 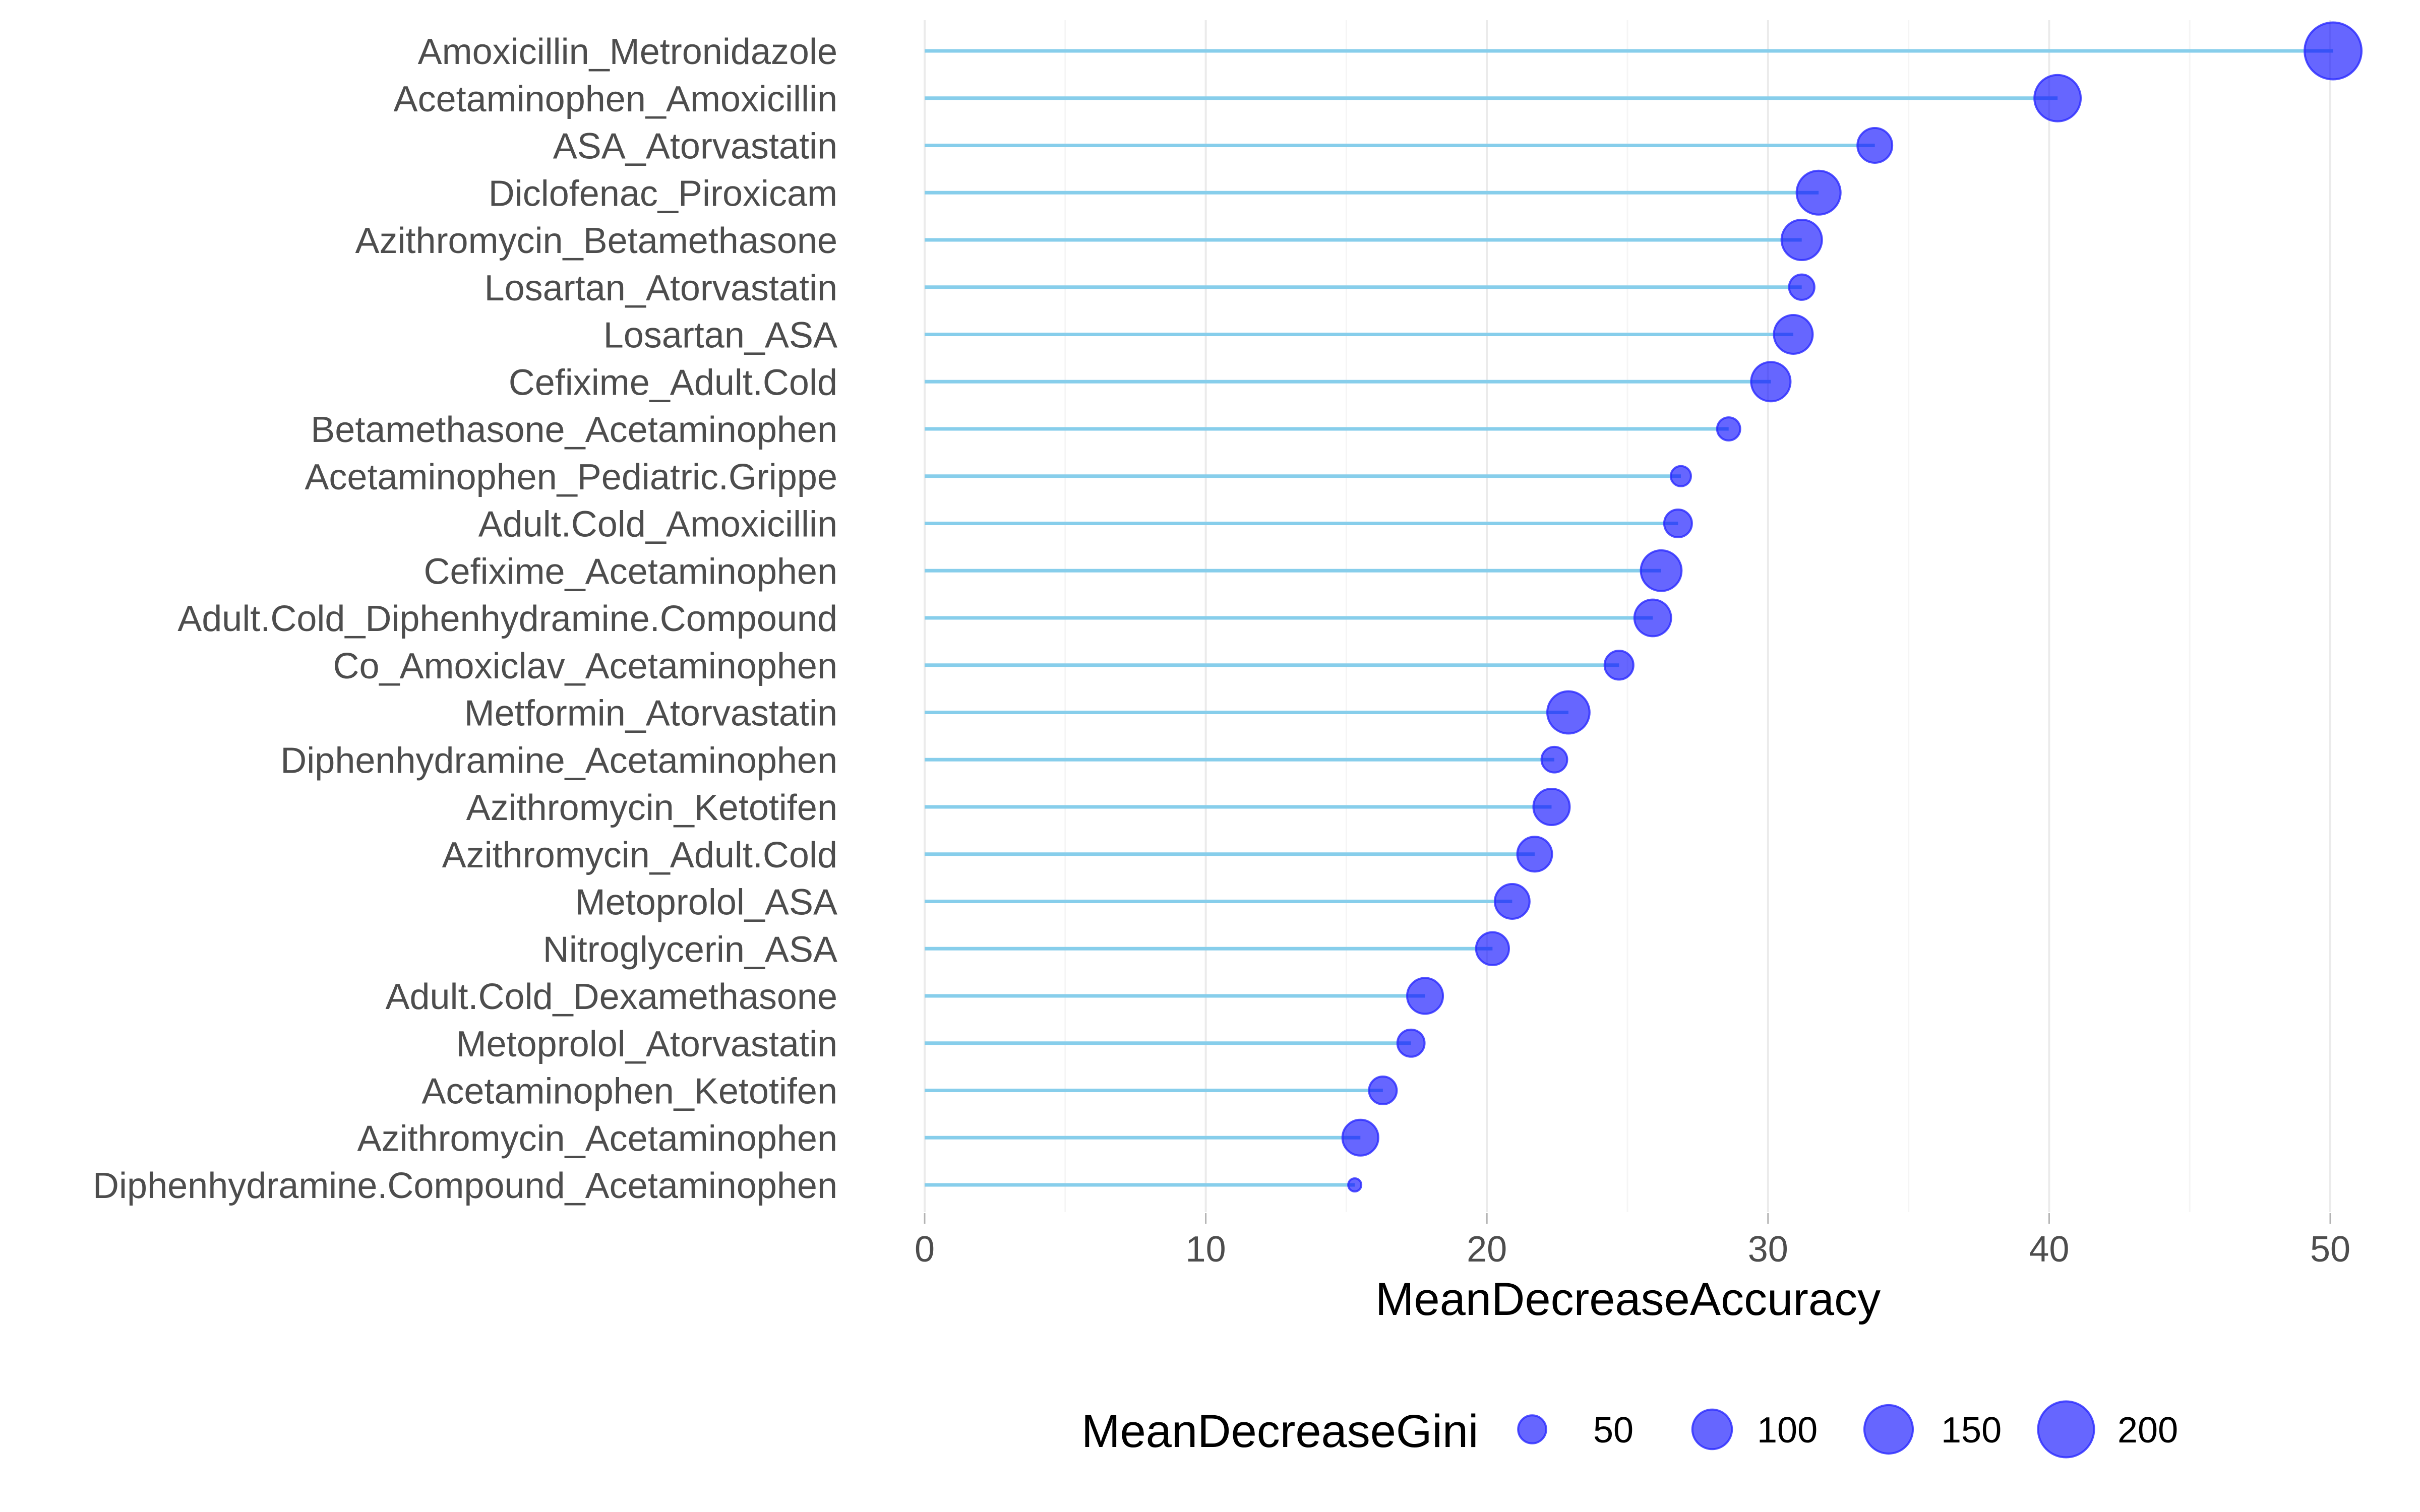 I want to click on y-tick-label: Adult.Cold_Dexamethasone, so click(x=611, y=997).